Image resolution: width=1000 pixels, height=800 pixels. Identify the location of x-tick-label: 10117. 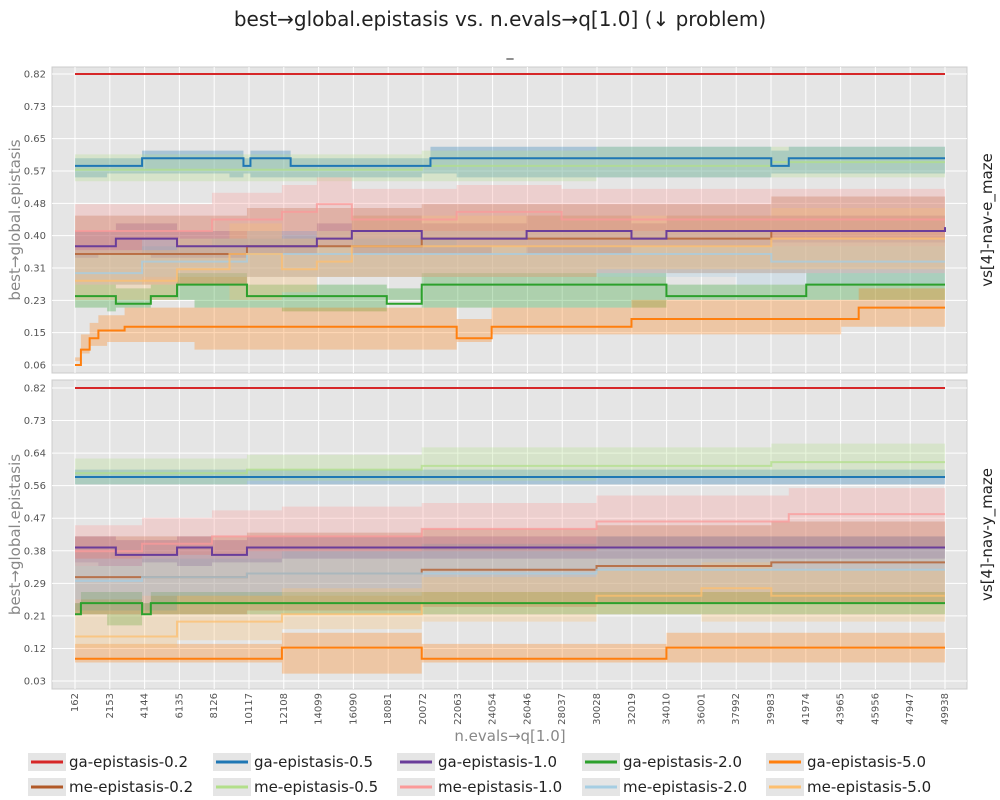
(249, 709).